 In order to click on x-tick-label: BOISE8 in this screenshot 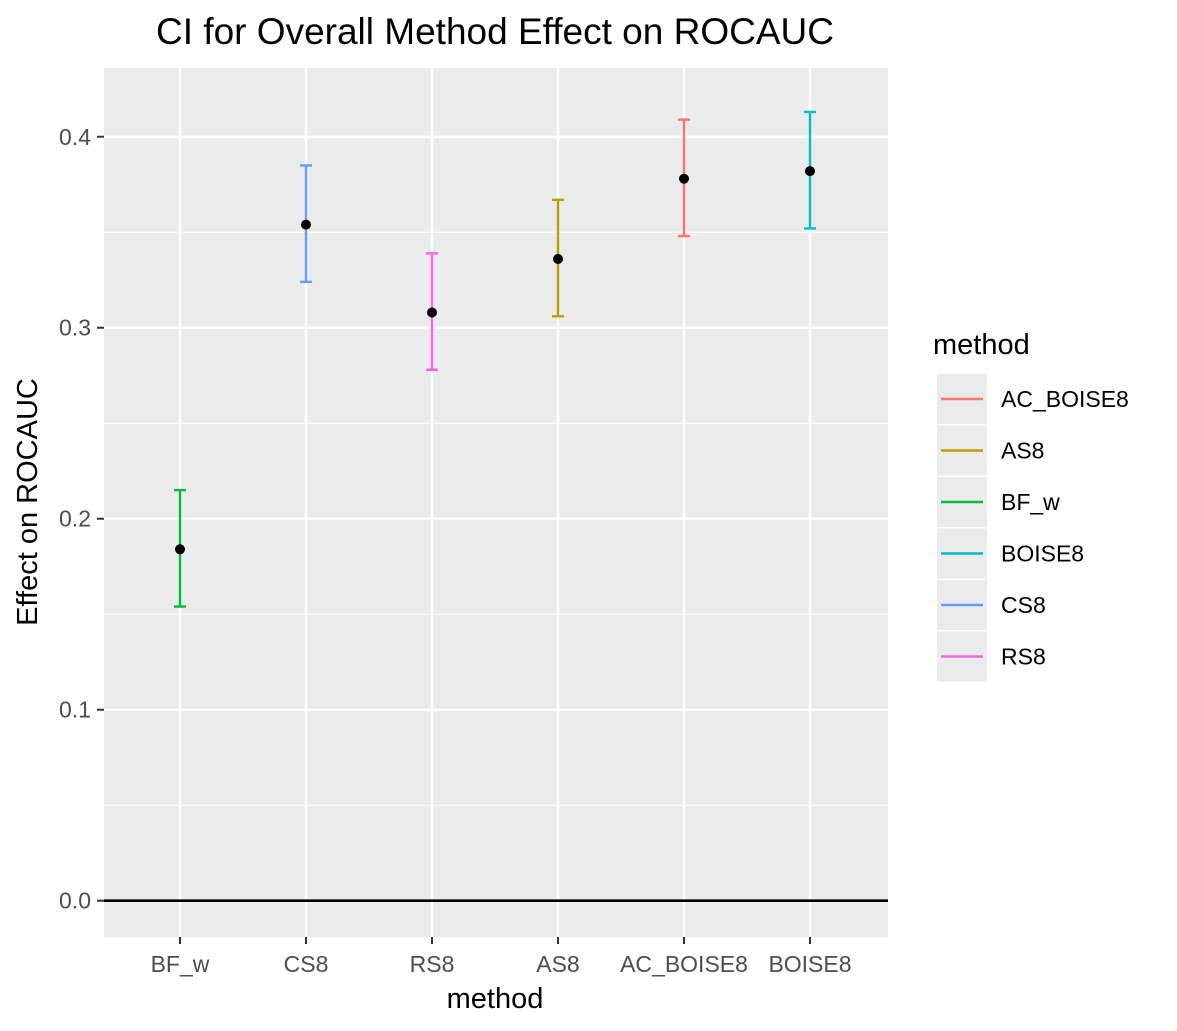, I will do `click(809, 964)`.